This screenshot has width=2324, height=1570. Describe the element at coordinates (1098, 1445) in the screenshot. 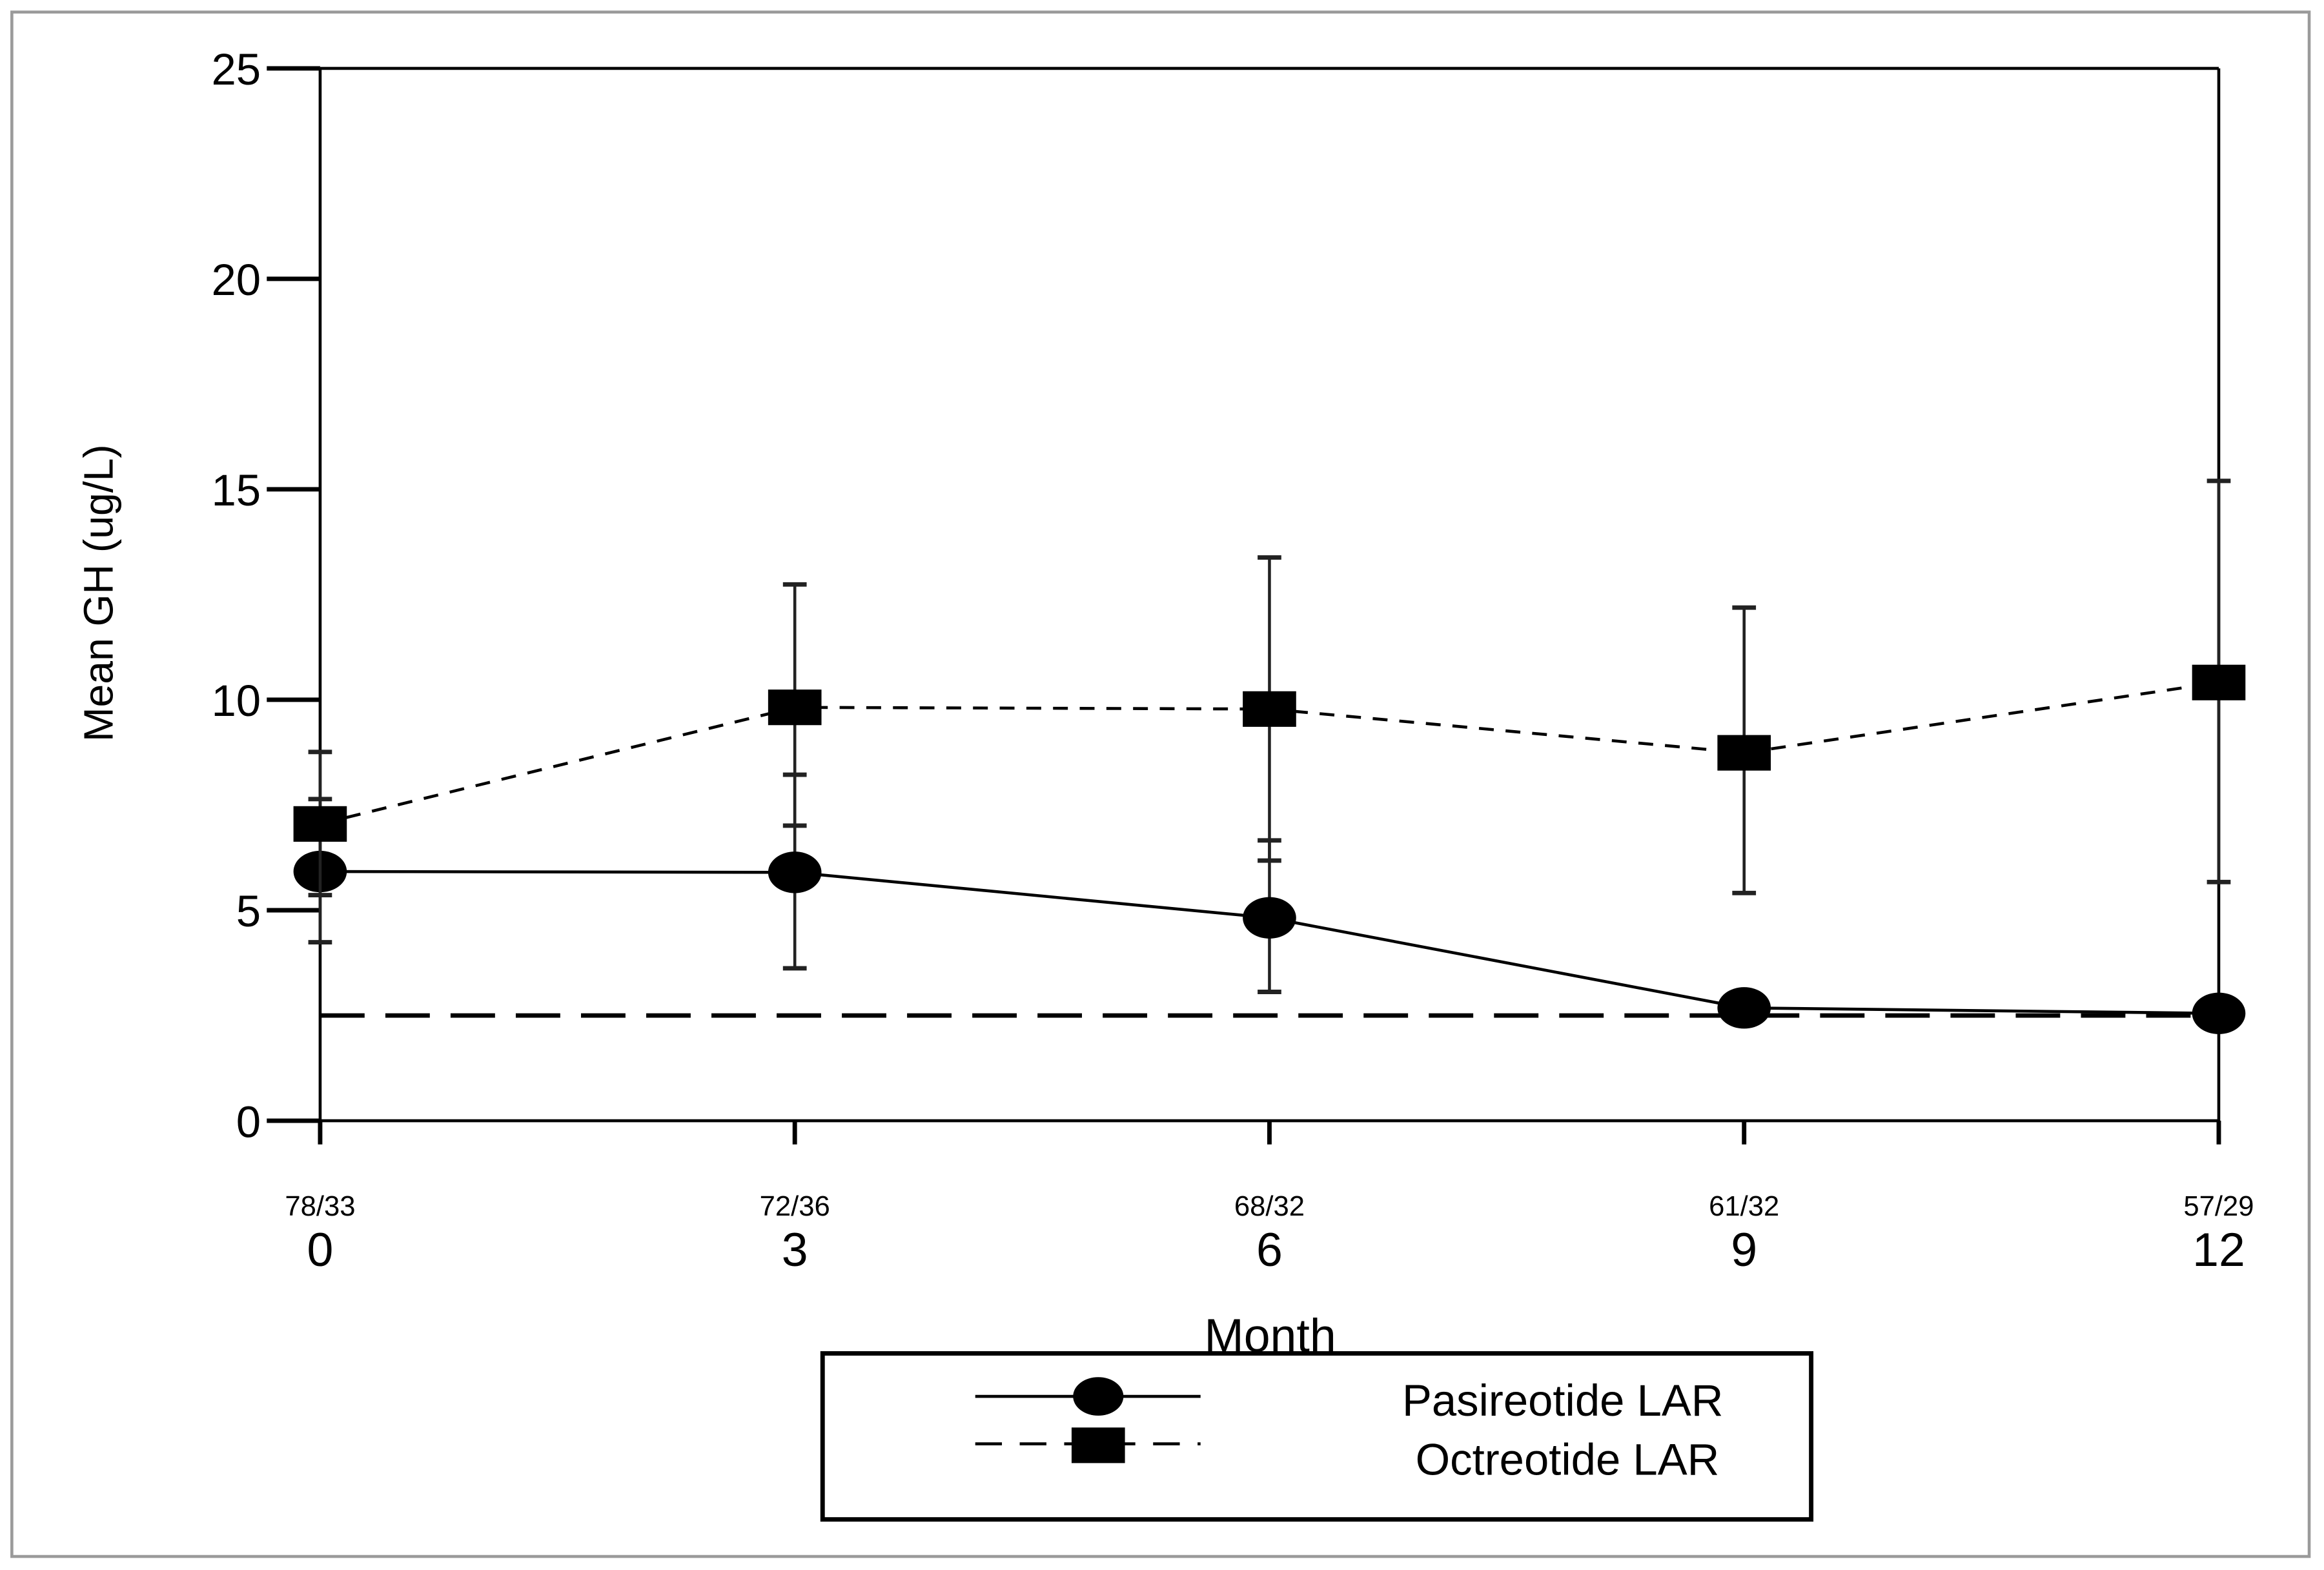

I see `legend-marker-square` at that location.